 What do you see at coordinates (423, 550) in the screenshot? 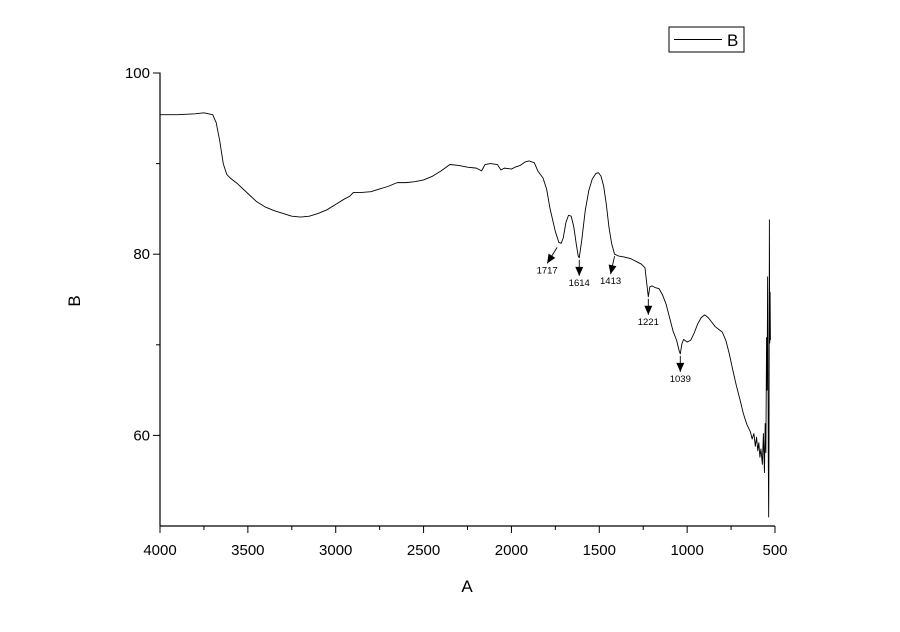
I see `x-tick-label-2500: 2500` at bounding box center [423, 550].